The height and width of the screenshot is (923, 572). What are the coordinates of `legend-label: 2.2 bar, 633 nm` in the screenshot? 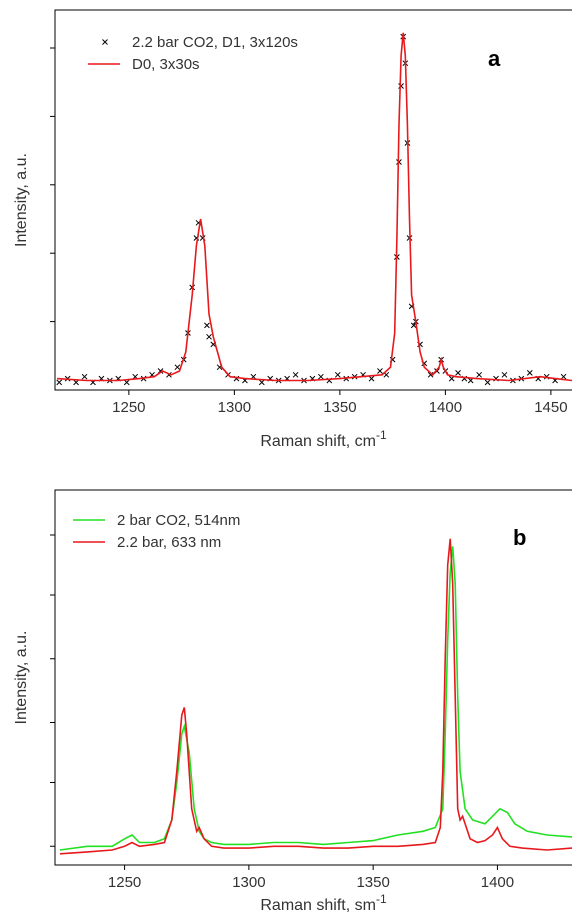 It's located at (169, 542).